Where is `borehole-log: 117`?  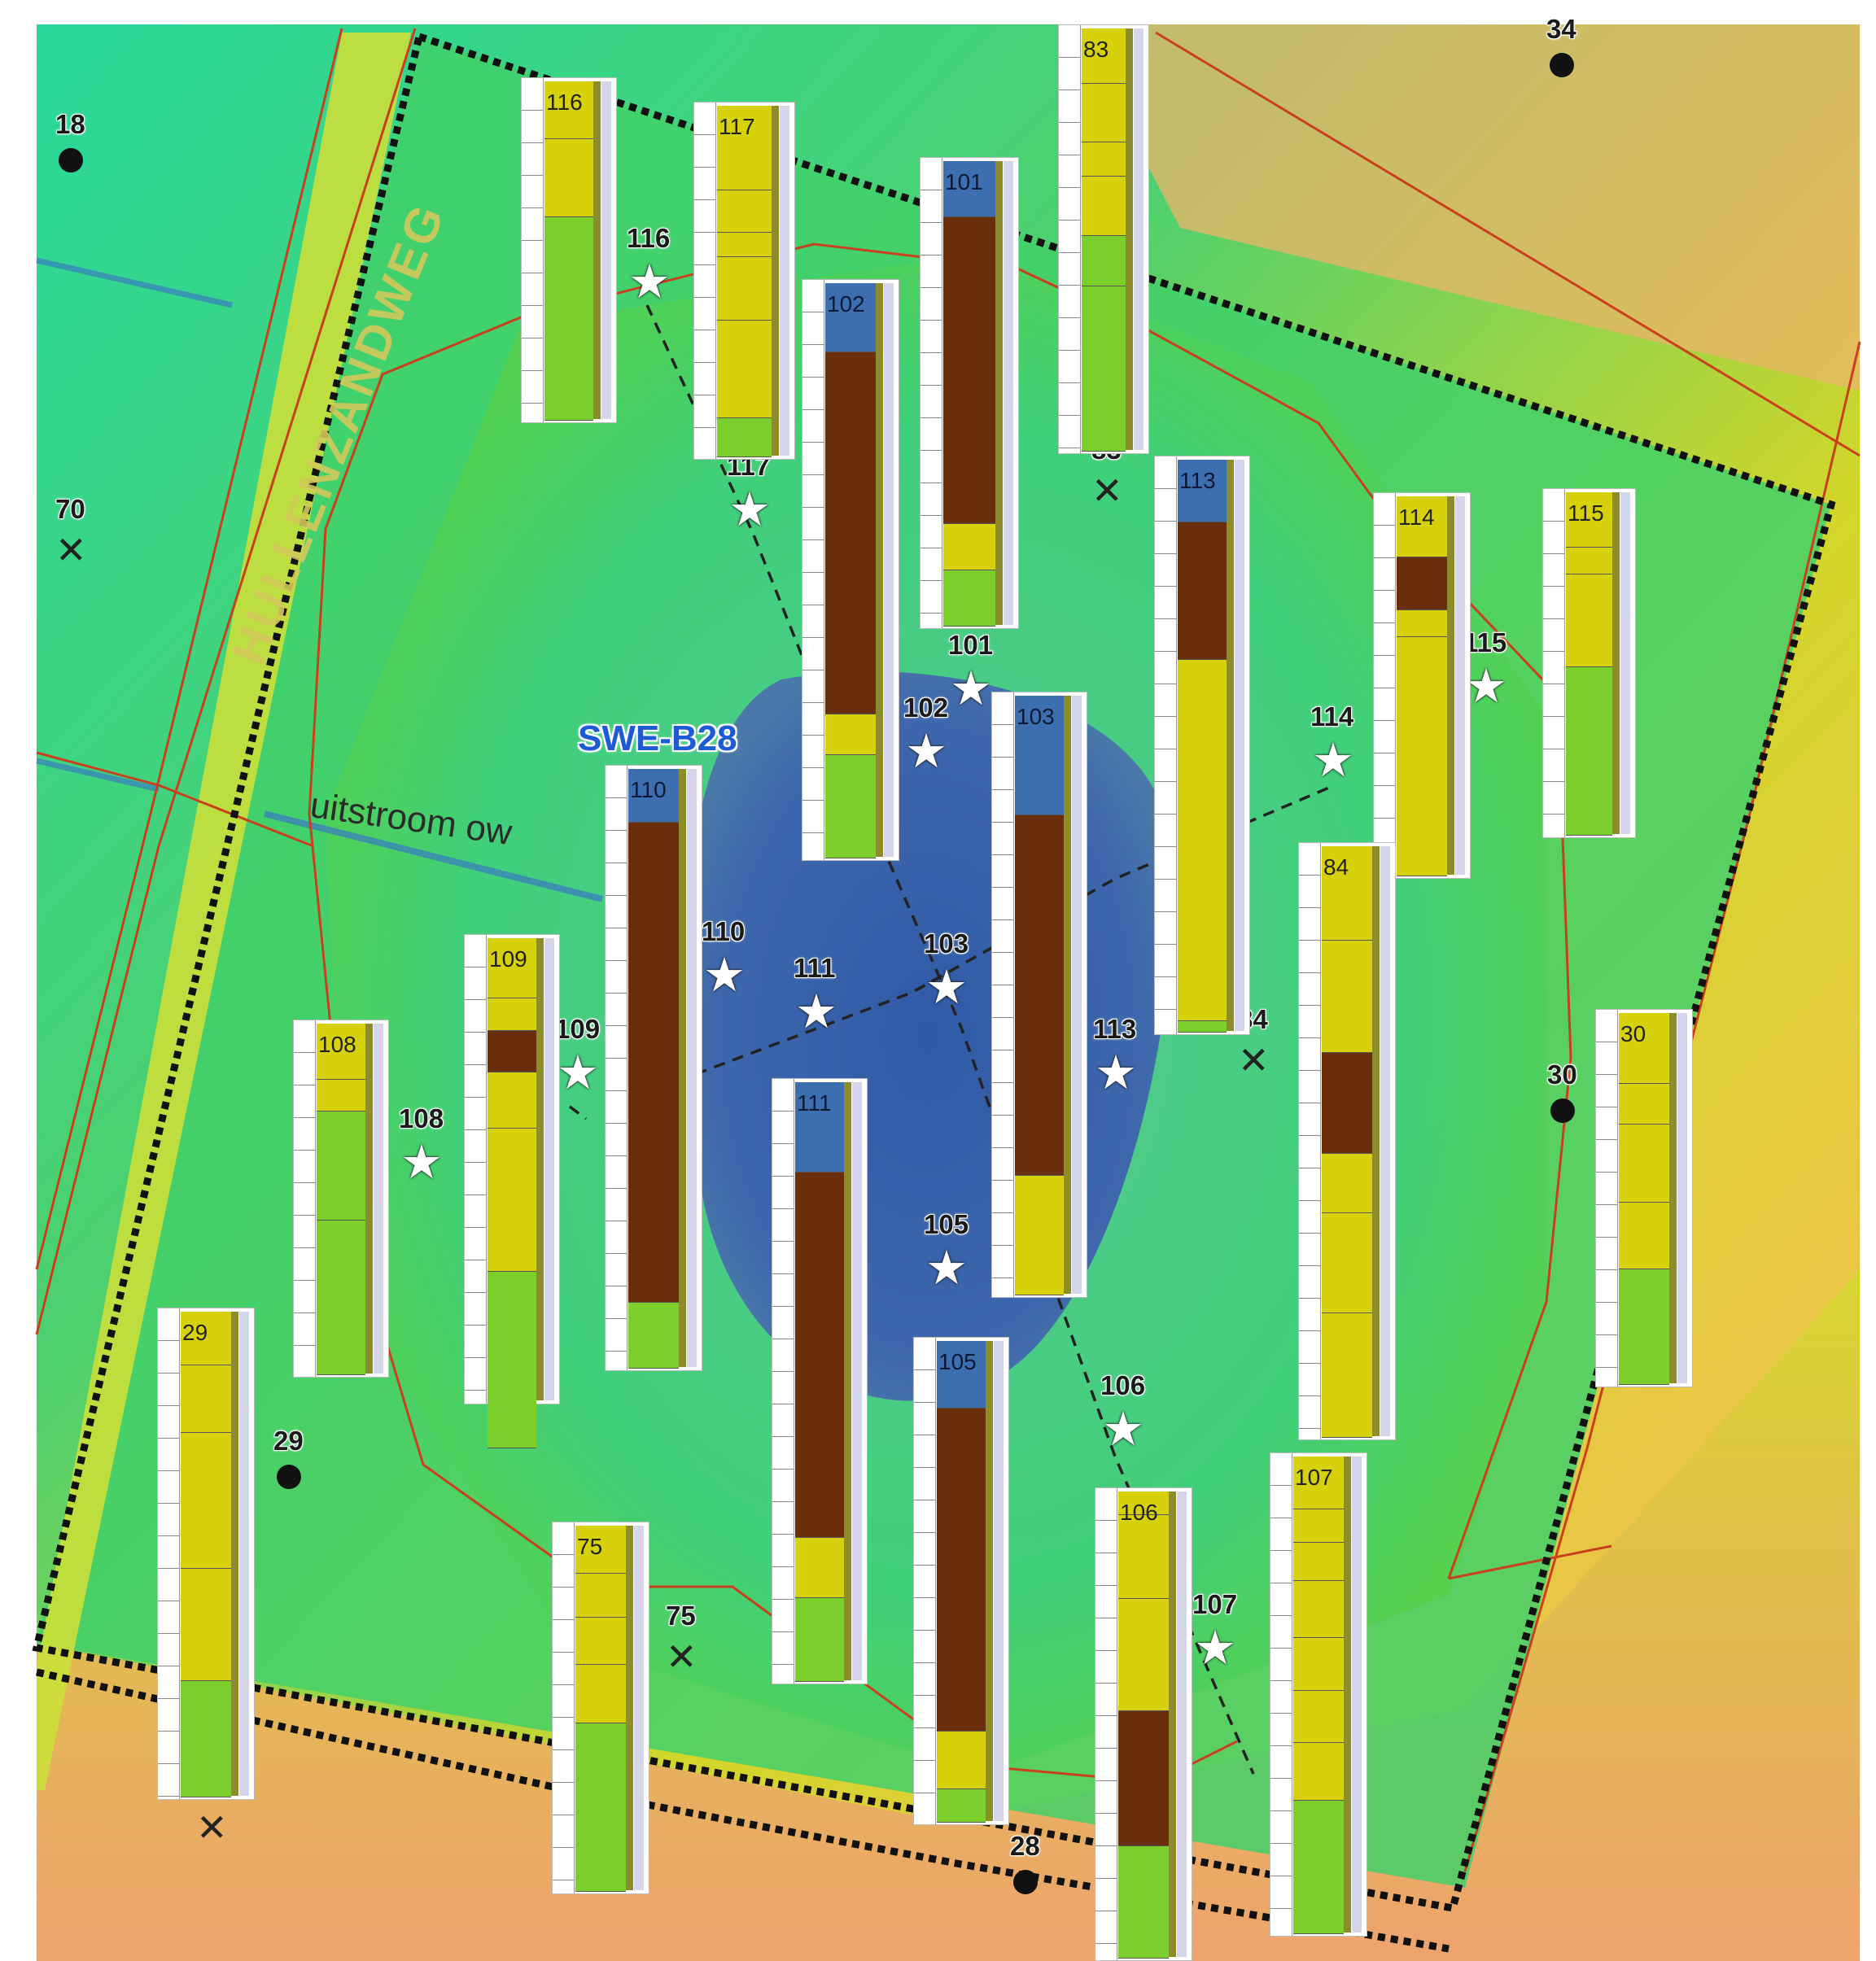 borehole-log: 117 is located at coordinates (744, 281).